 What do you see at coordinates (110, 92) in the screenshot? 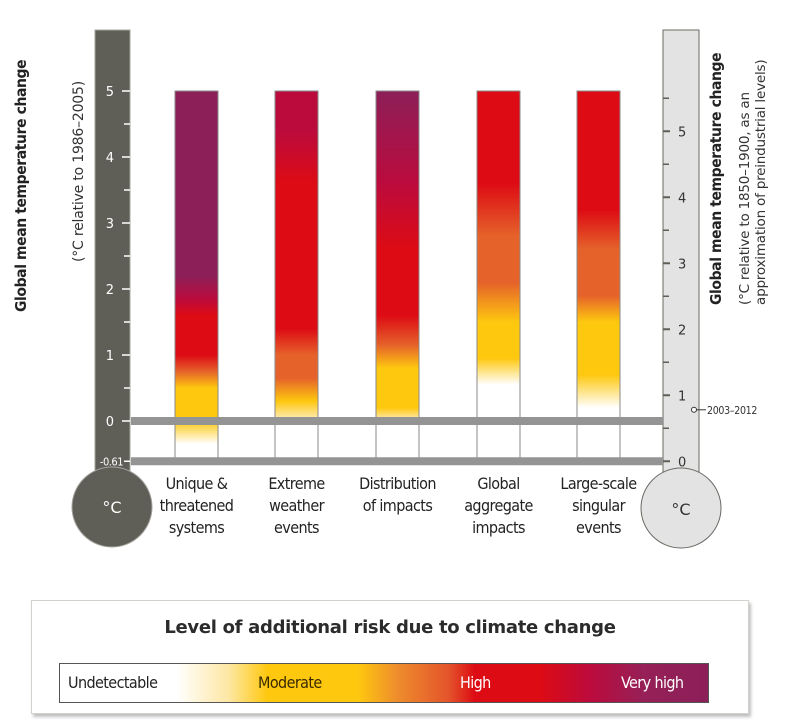
I see `left-tick-label: 5` at bounding box center [110, 92].